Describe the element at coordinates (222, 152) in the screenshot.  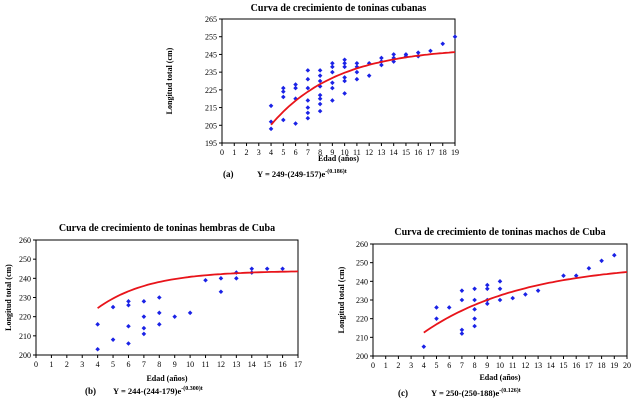
I see `x-tick-label: 0` at that location.